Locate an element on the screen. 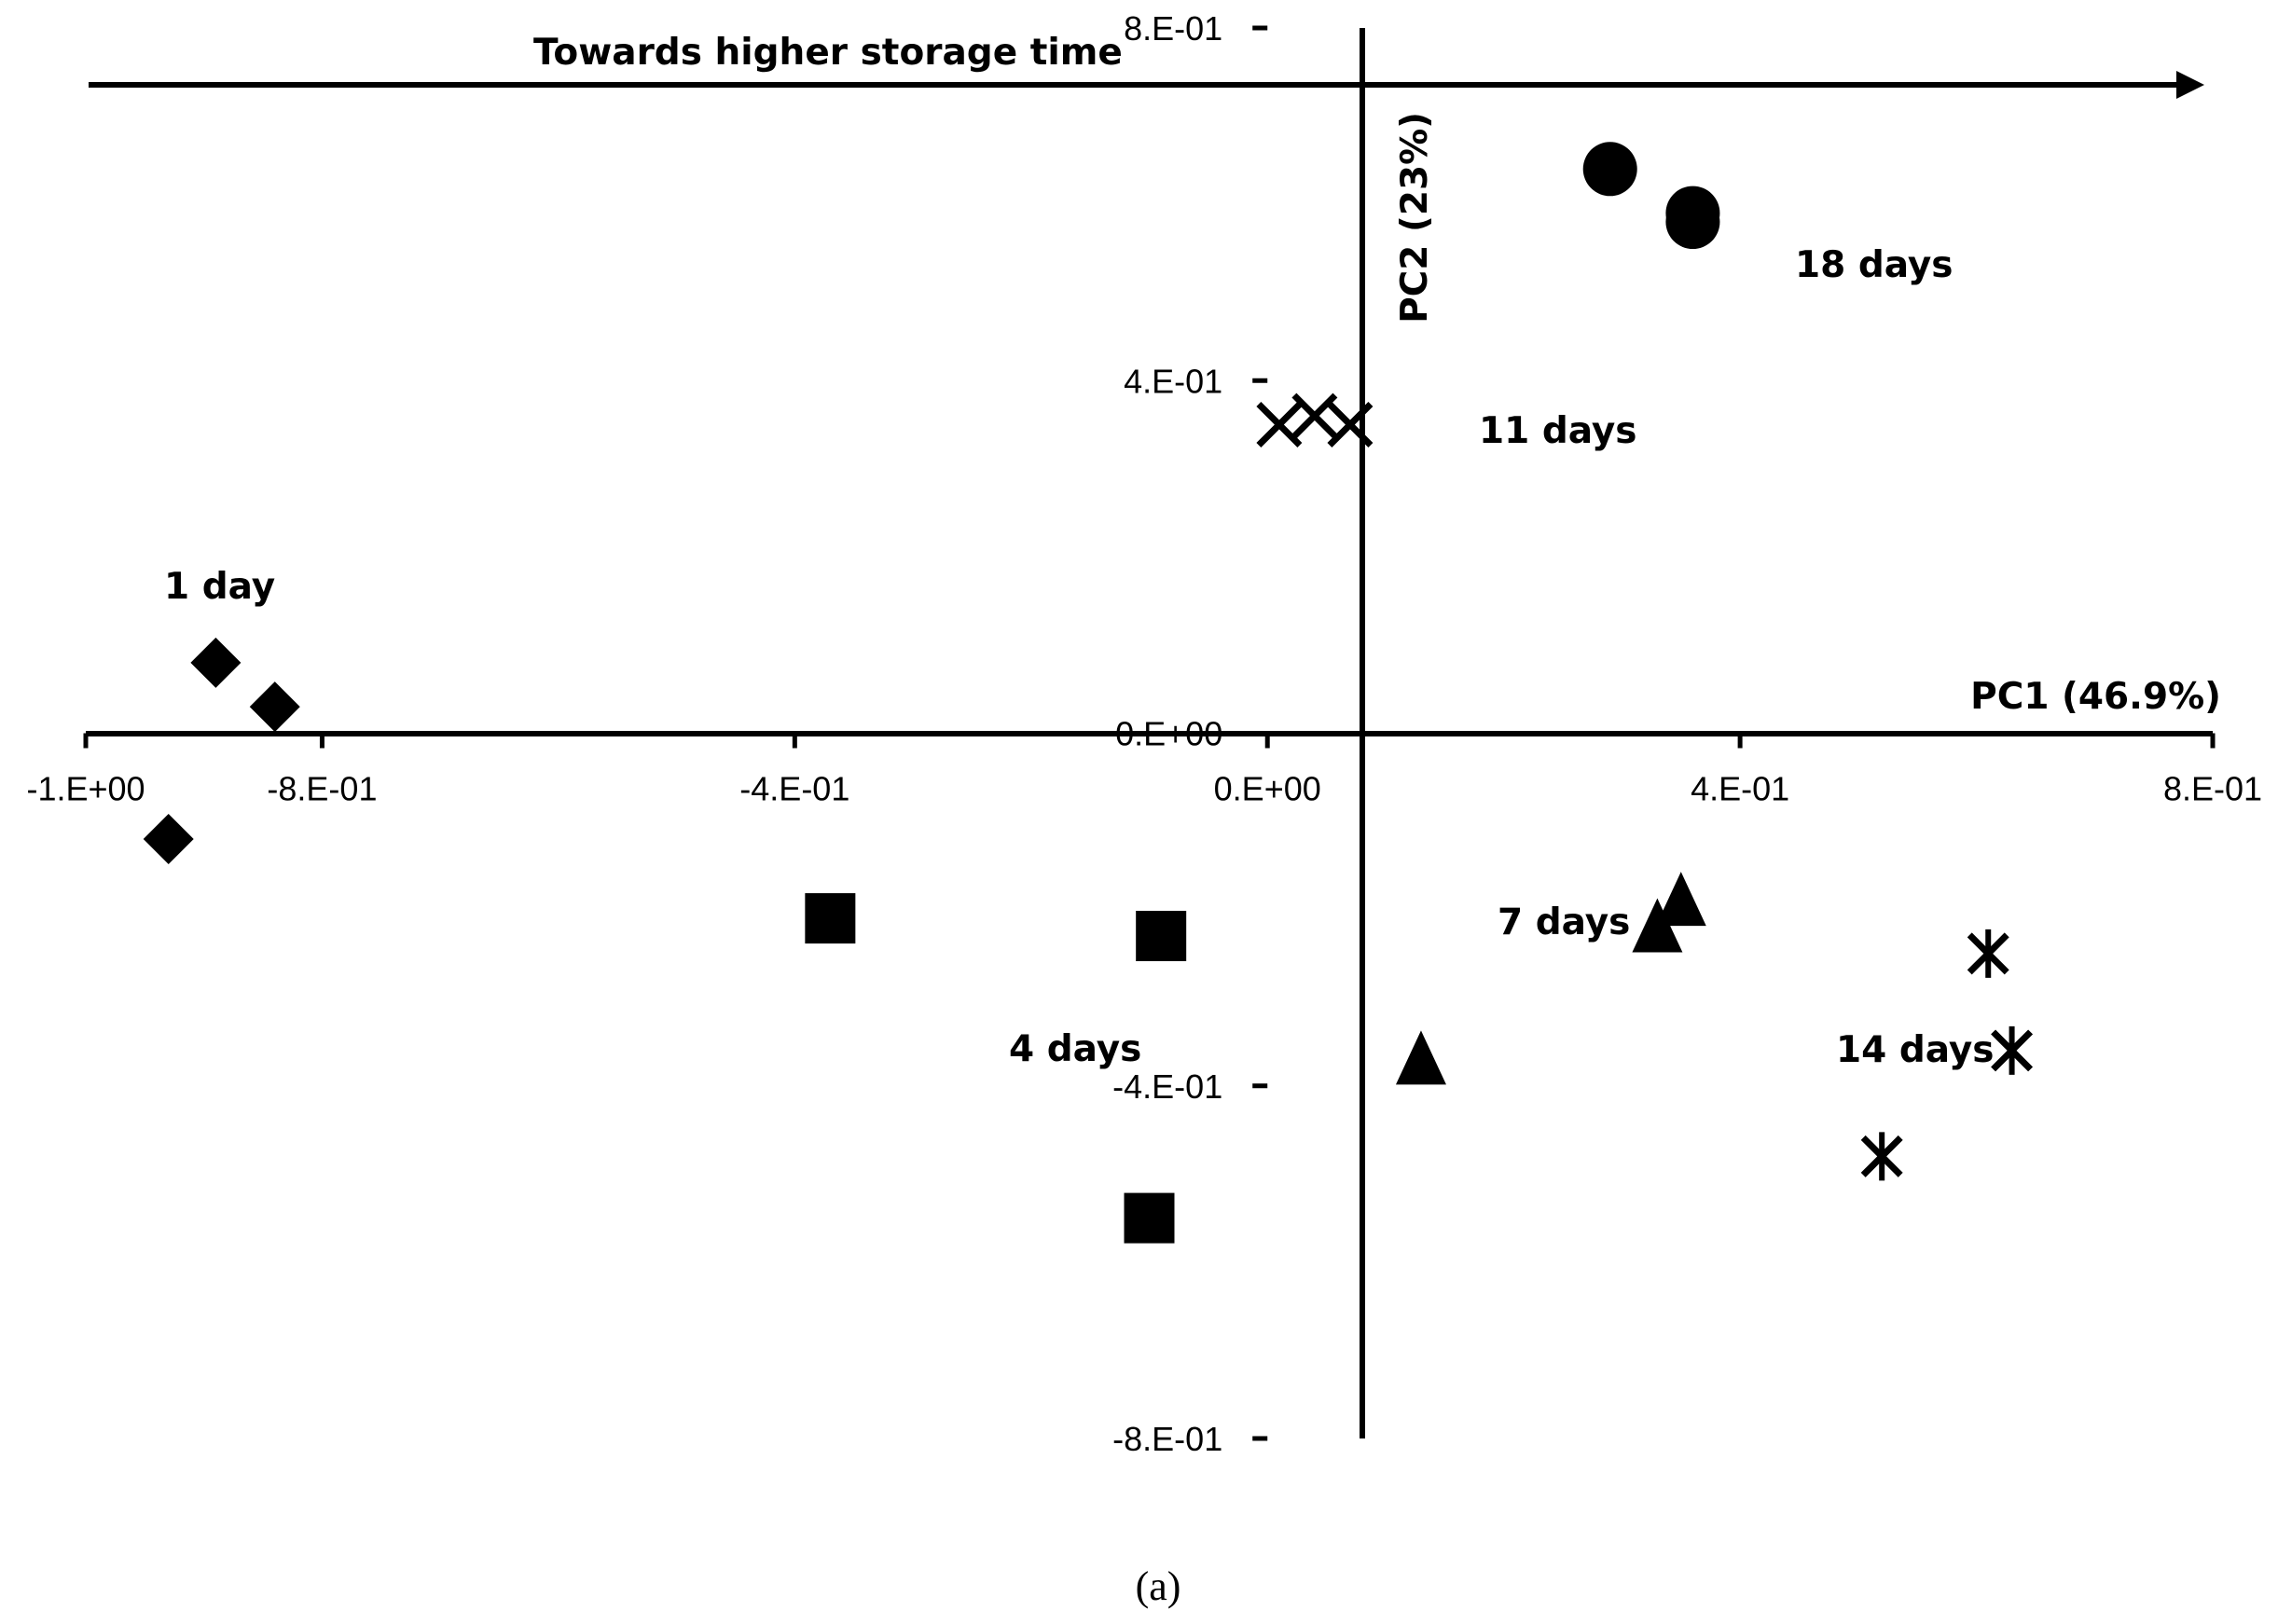 Image resolution: width=2278 pixels, height=1624 pixels. y-tick-label: 0.E+00 is located at coordinates (1168, 734).